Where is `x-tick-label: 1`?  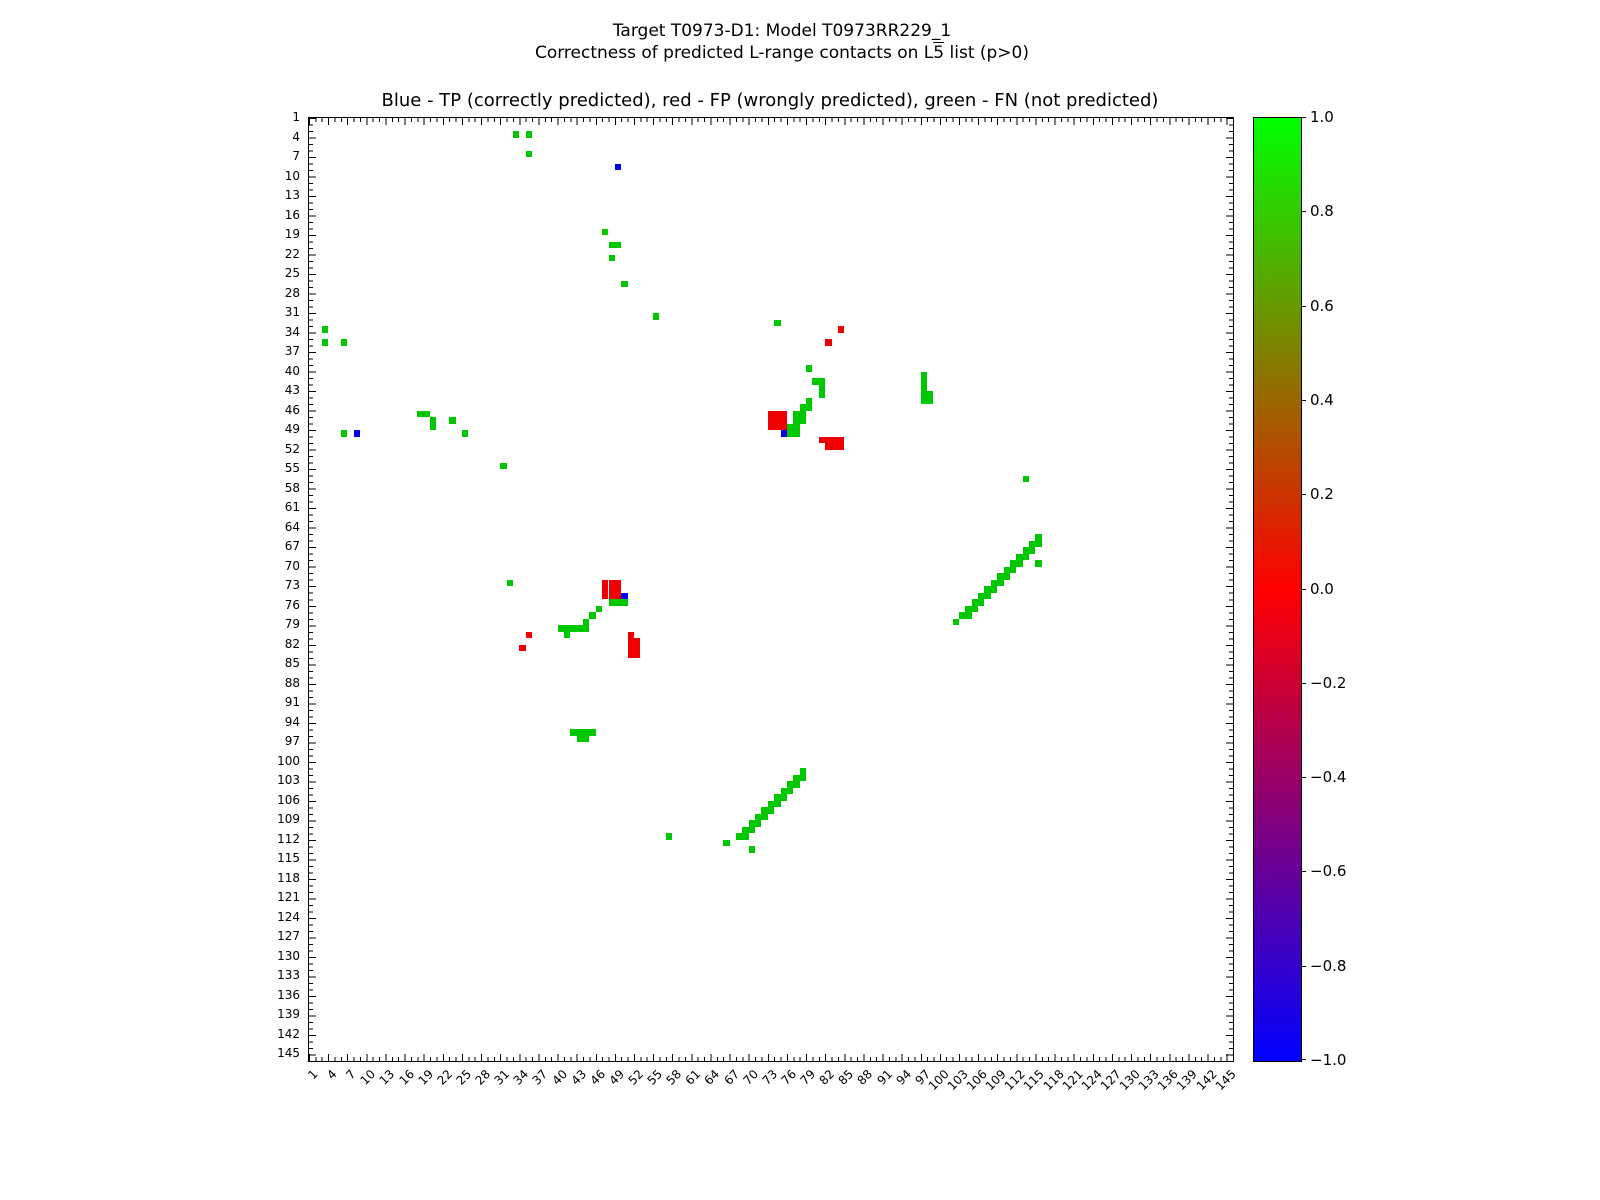
x-tick-label: 1 is located at coordinates (313, 1075).